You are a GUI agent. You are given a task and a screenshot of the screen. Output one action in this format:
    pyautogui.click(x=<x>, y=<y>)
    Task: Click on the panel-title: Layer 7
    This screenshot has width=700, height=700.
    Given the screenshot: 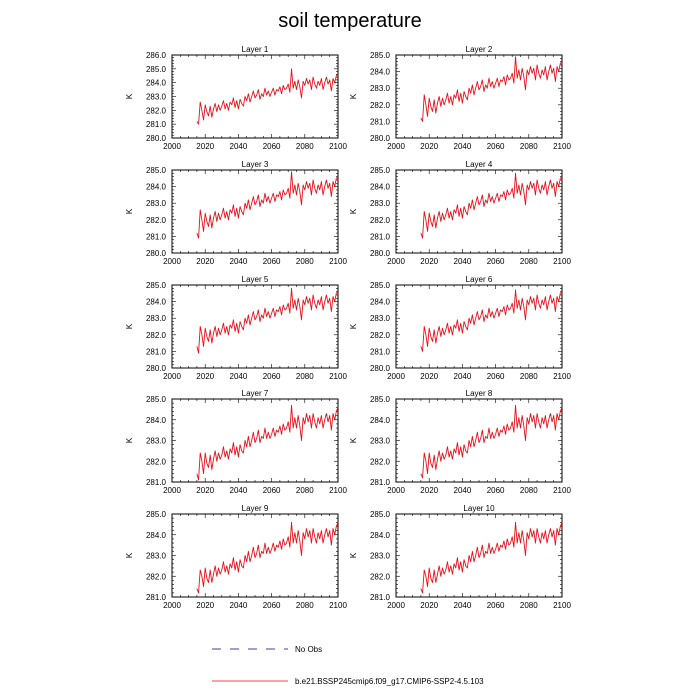 What is the action you would take?
    pyautogui.click(x=255, y=393)
    